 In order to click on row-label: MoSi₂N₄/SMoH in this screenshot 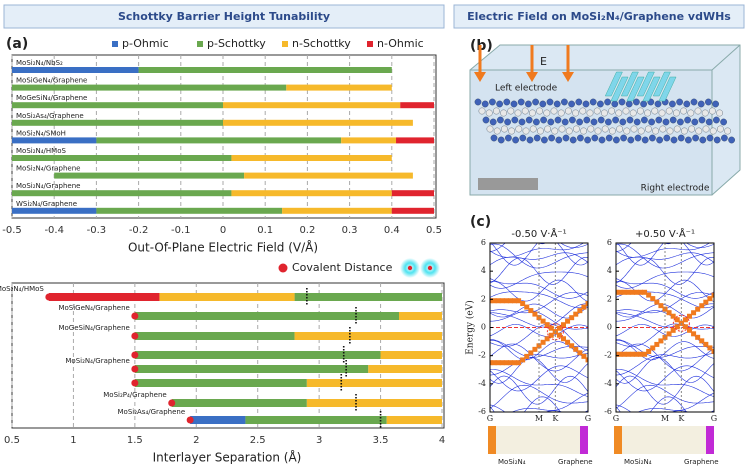, I will do `click(41, 133)`.